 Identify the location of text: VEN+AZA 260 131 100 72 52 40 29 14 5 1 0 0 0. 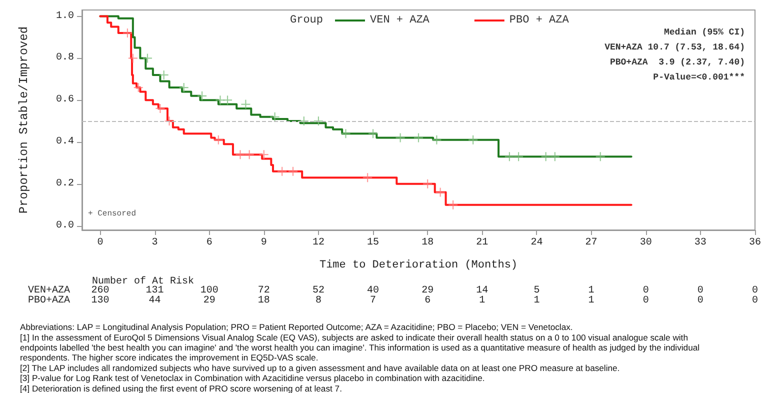
(393, 291).